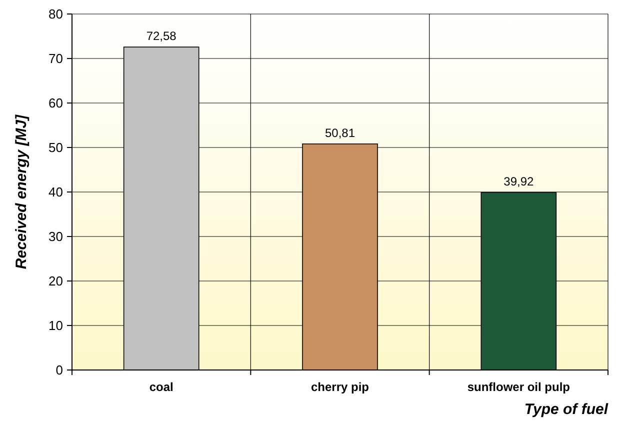 The width and height of the screenshot is (621, 428). Describe the element at coordinates (55, 148) in the screenshot. I see `y-tick-label: 50` at that location.